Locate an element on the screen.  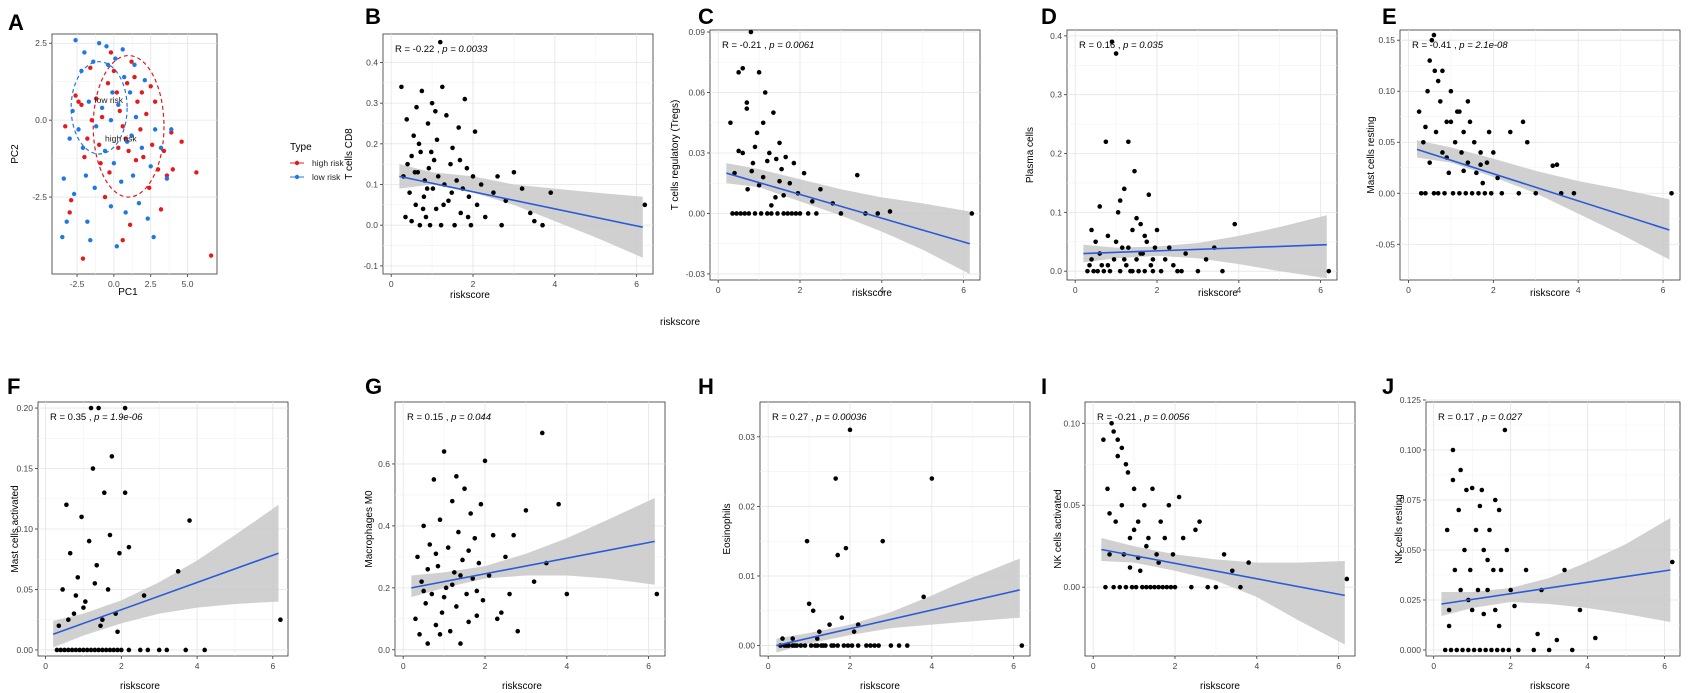
y-axis-label: Mast cells resting is located at coordinates (1371, 154).